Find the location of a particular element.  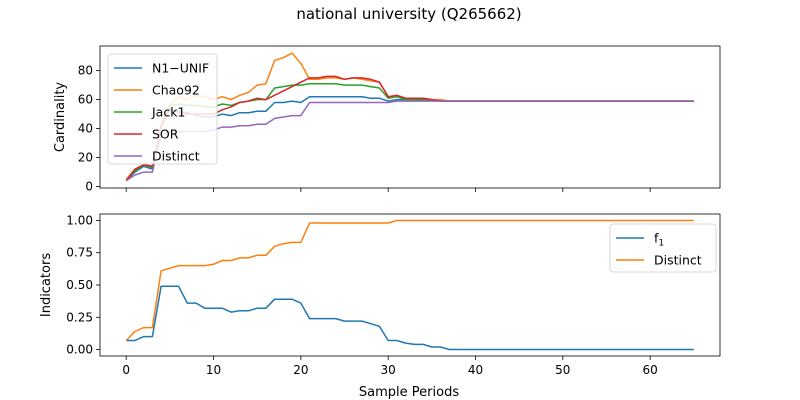

x-tick-label: 30 is located at coordinates (388, 370).